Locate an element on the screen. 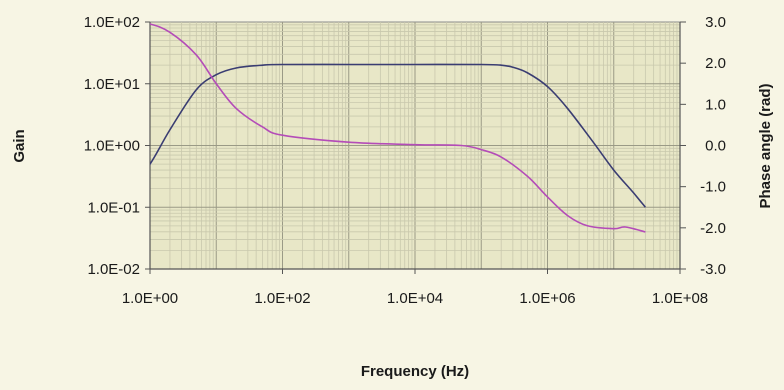  y-right-tick-label: 2.0 is located at coordinates (715, 63).